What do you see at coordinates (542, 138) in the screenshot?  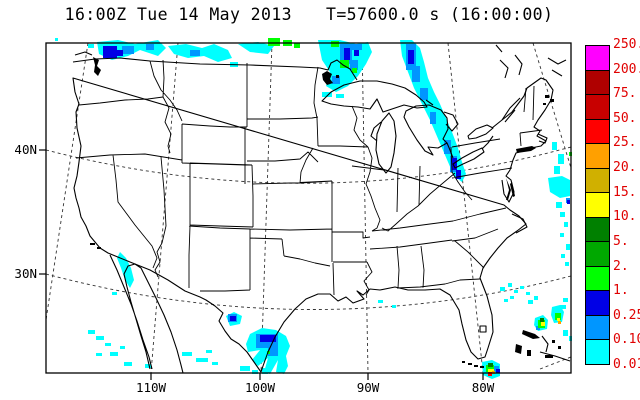 I see `cape-cod` at bounding box center [542, 138].